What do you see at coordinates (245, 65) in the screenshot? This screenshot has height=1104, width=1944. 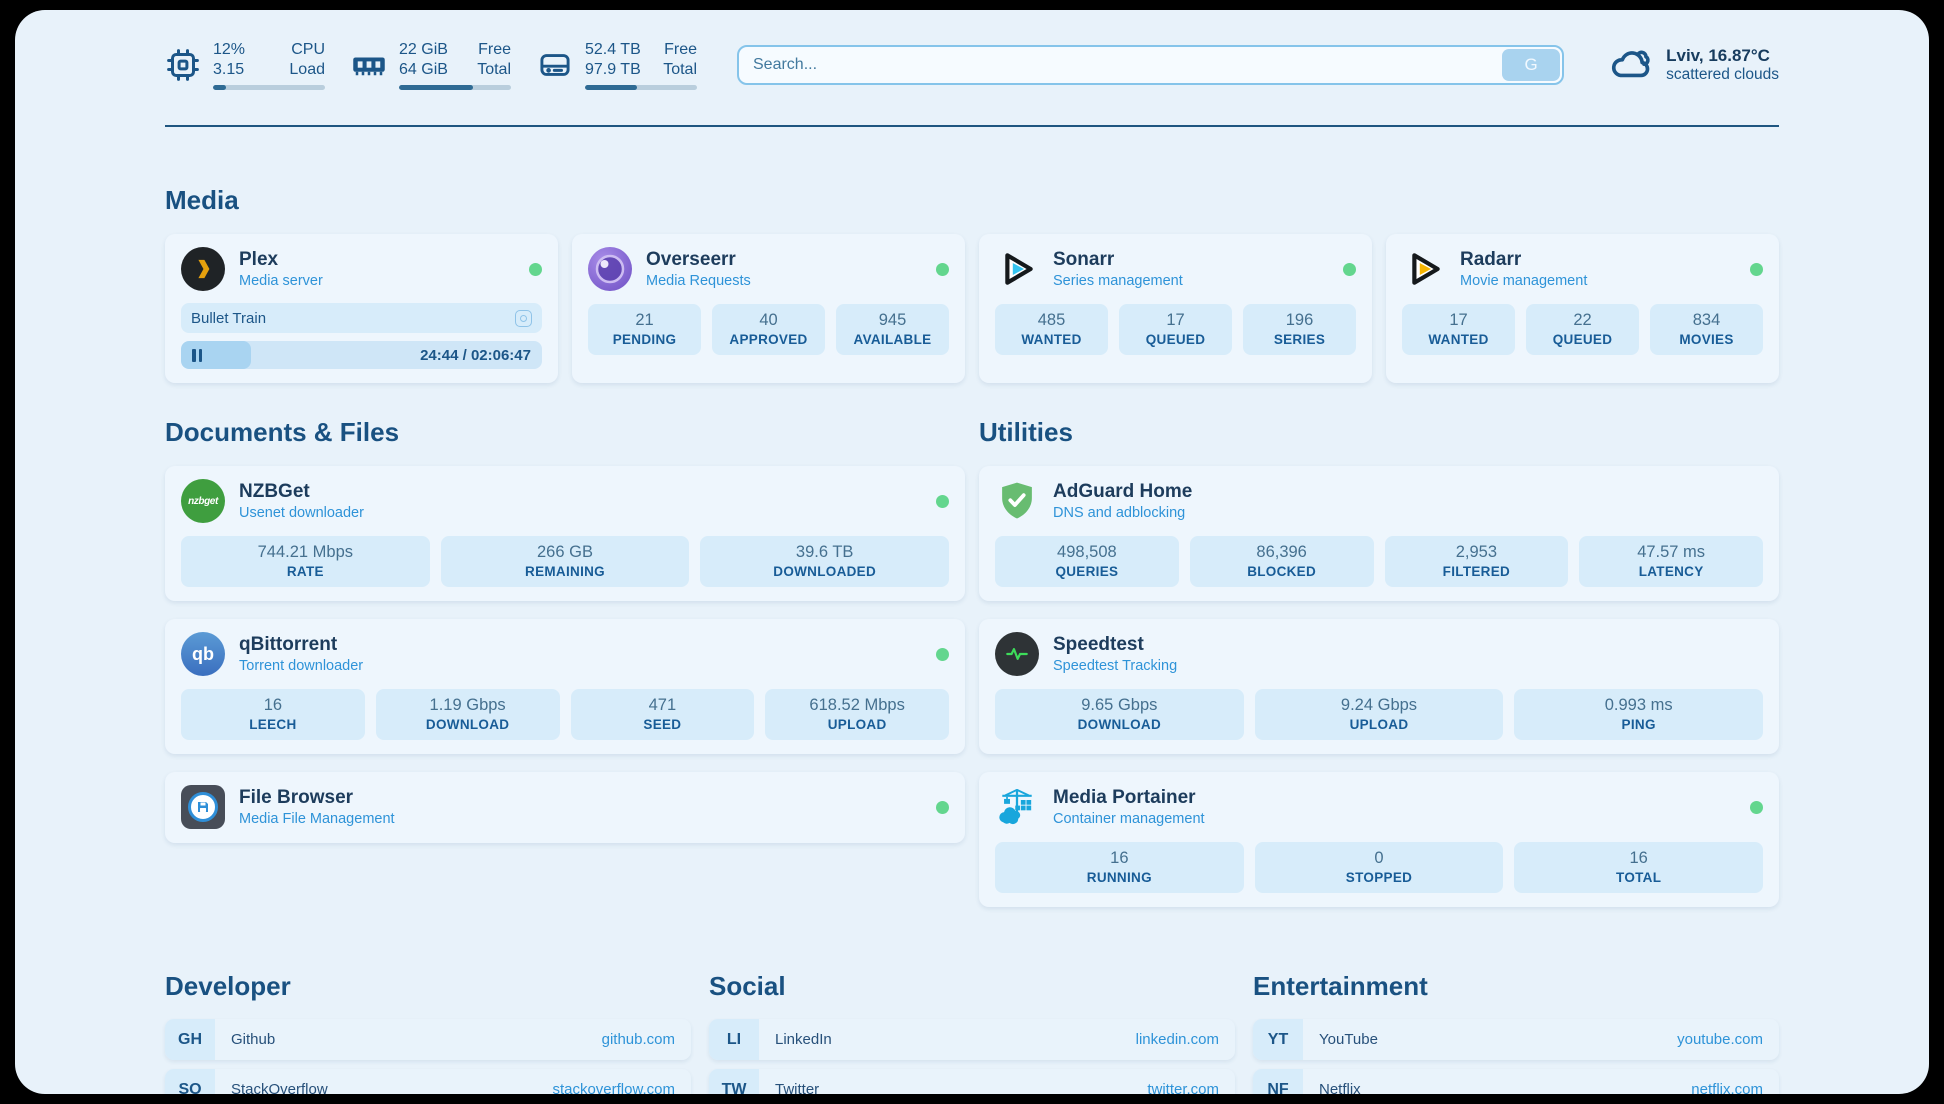 I see `cpu-widget: 12% 3.15 CPU Load` at bounding box center [245, 65].